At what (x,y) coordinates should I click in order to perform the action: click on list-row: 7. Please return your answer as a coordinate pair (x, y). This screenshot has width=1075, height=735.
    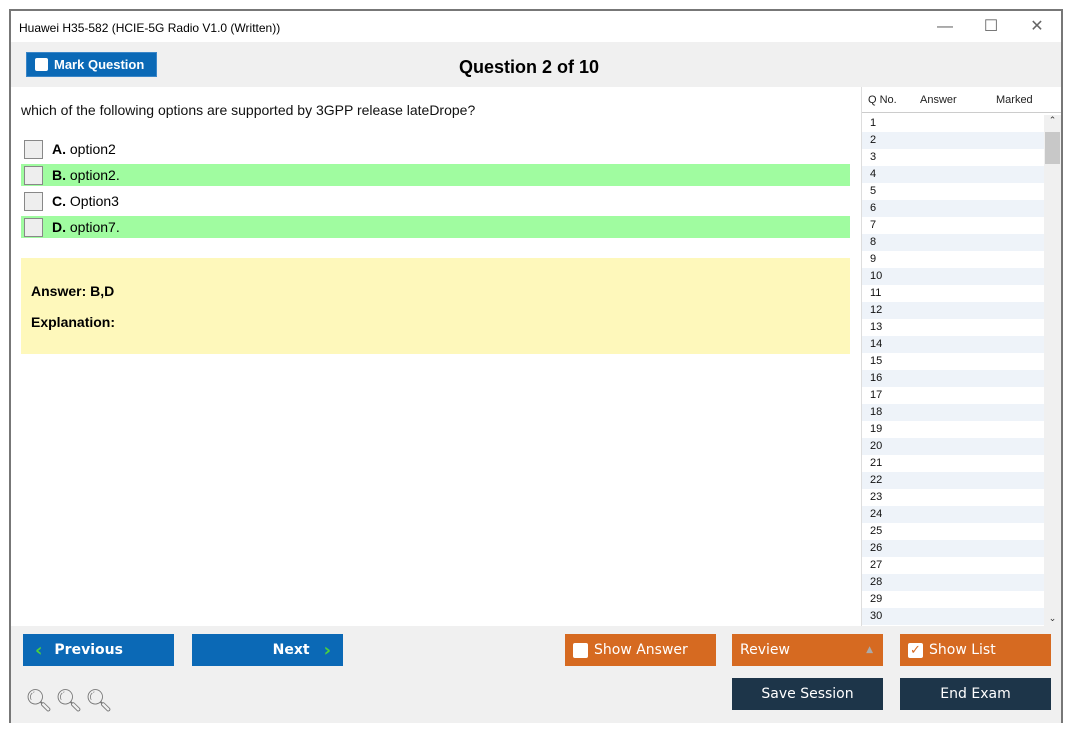
    Looking at the image, I should click on (873, 225).